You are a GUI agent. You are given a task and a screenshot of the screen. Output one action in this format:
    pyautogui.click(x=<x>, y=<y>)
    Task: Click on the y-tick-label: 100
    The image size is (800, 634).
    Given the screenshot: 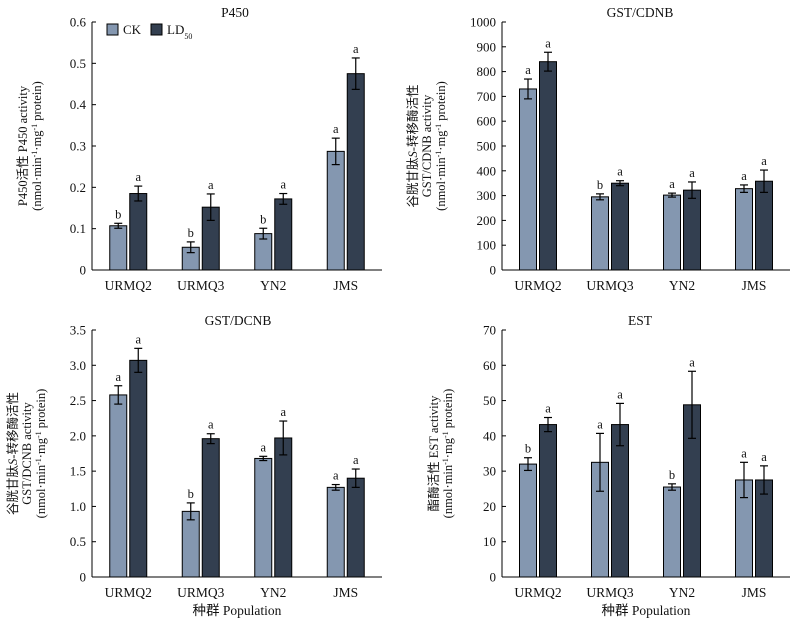 What is the action you would take?
    pyautogui.click(x=487, y=245)
    